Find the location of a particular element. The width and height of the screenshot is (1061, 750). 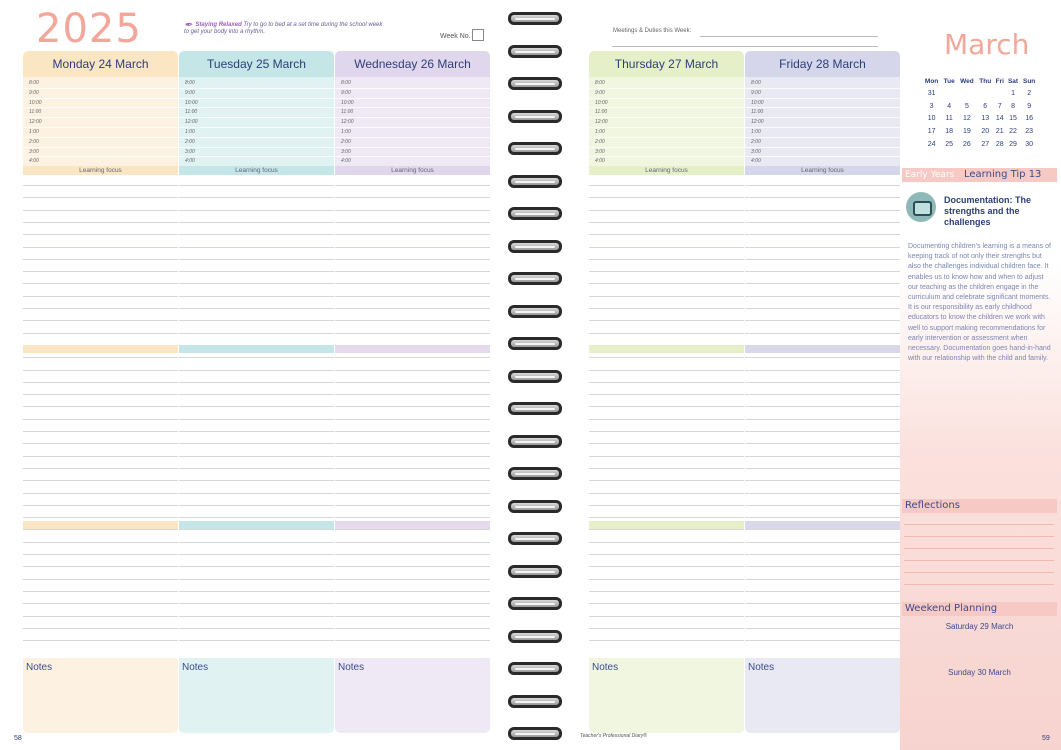

day-header: Thursday 27 March is located at coordinates (666, 64).